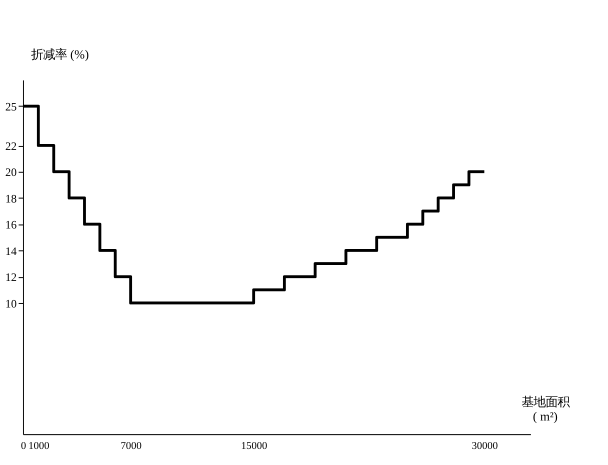  I want to click on y-tick-label: 20, so click(11, 173).